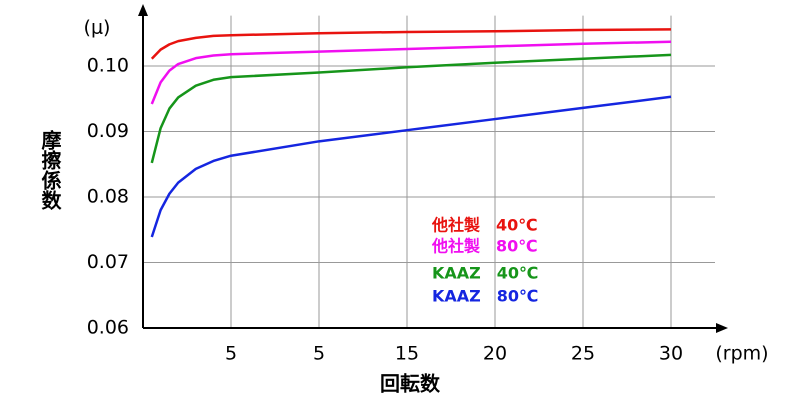  Describe the element at coordinates (484, 225) in the screenshot. I see `legend-entry: 他社製 40℃` at that location.